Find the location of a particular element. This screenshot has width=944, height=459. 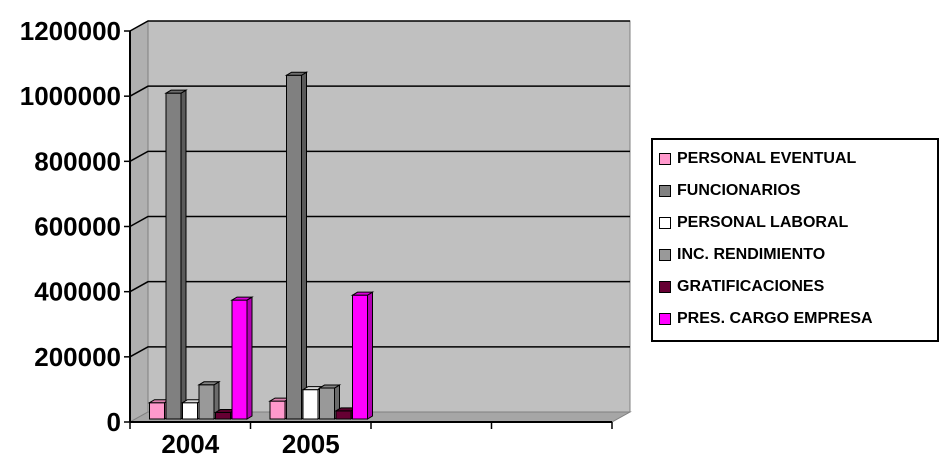

y-axis-tick-labels: 0 200000 400000 600000 800000 1000000 1200000 is located at coordinates (70, 226).